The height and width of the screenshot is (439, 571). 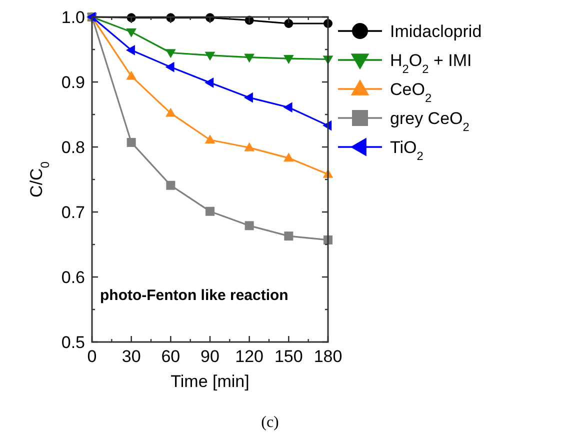 What do you see at coordinates (210, 381) in the screenshot?
I see `x-axis-title: Time [min]` at bounding box center [210, 381].